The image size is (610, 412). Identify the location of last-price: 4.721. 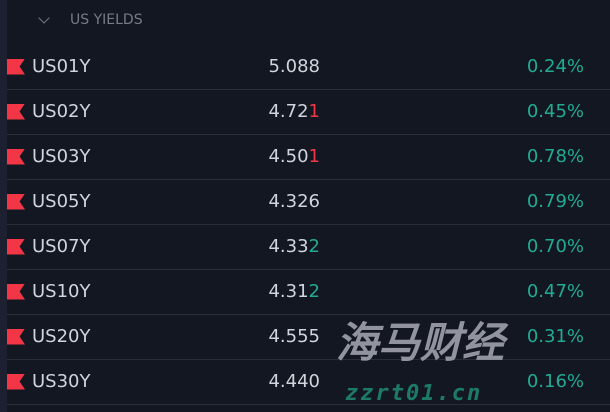
(294, 111).